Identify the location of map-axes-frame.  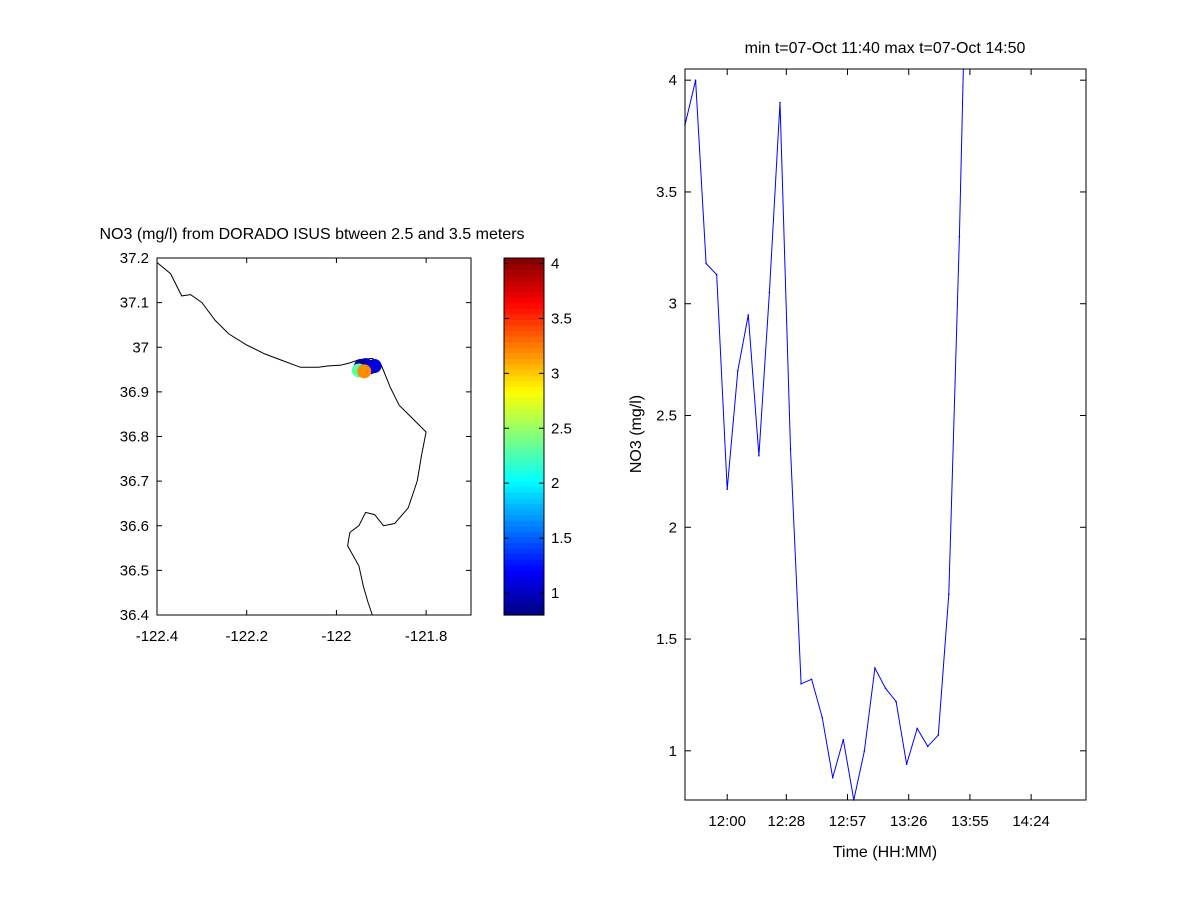
(314, 436).